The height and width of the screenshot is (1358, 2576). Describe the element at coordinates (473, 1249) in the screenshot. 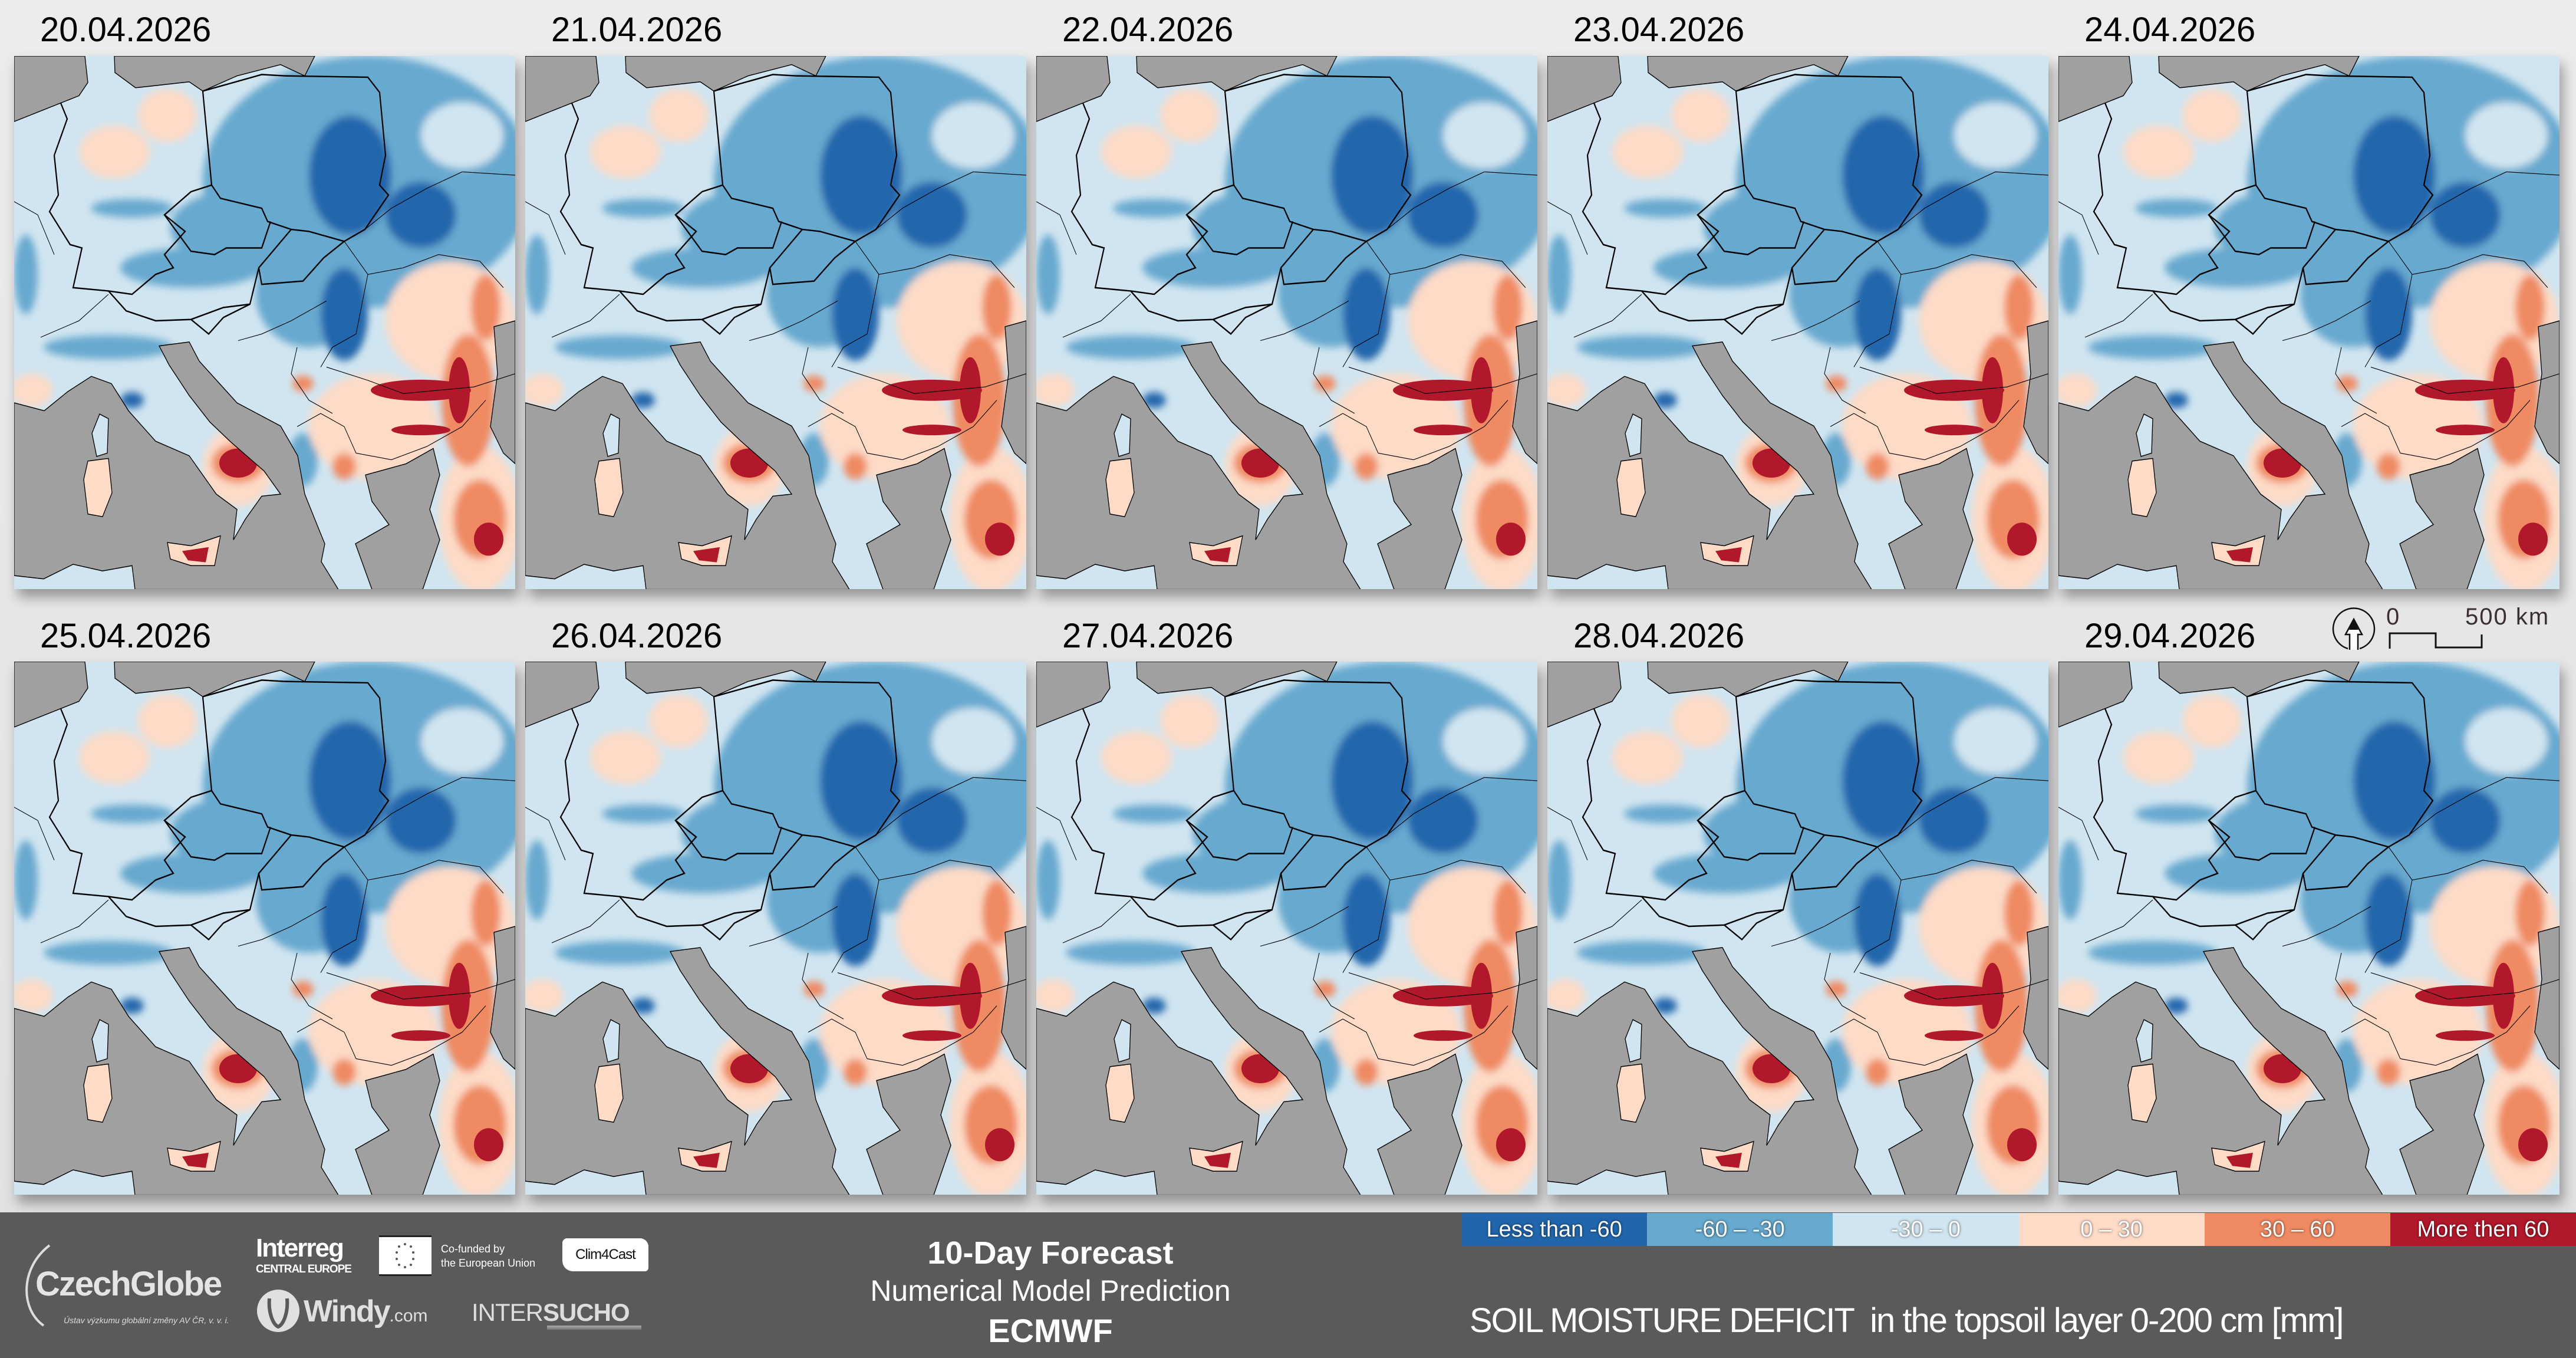

I see `eu-cofunded-line1: Co-funded by` at that location.